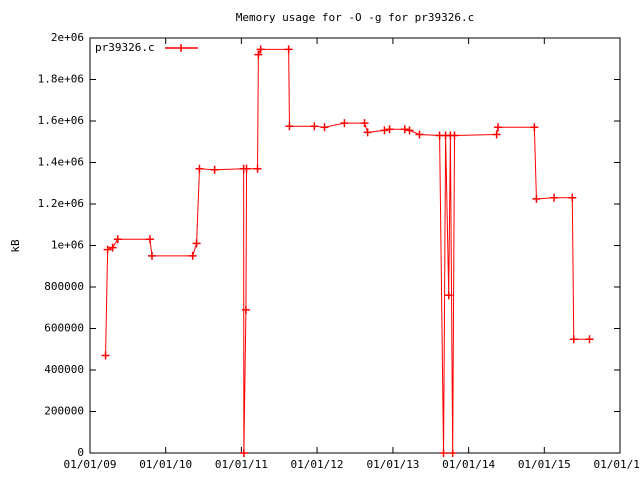 This screenshot has height=480, width=640. Describe the element at coordinates (64, 411) in the screenshot. I see `y-tick-label: 200000` at that location.